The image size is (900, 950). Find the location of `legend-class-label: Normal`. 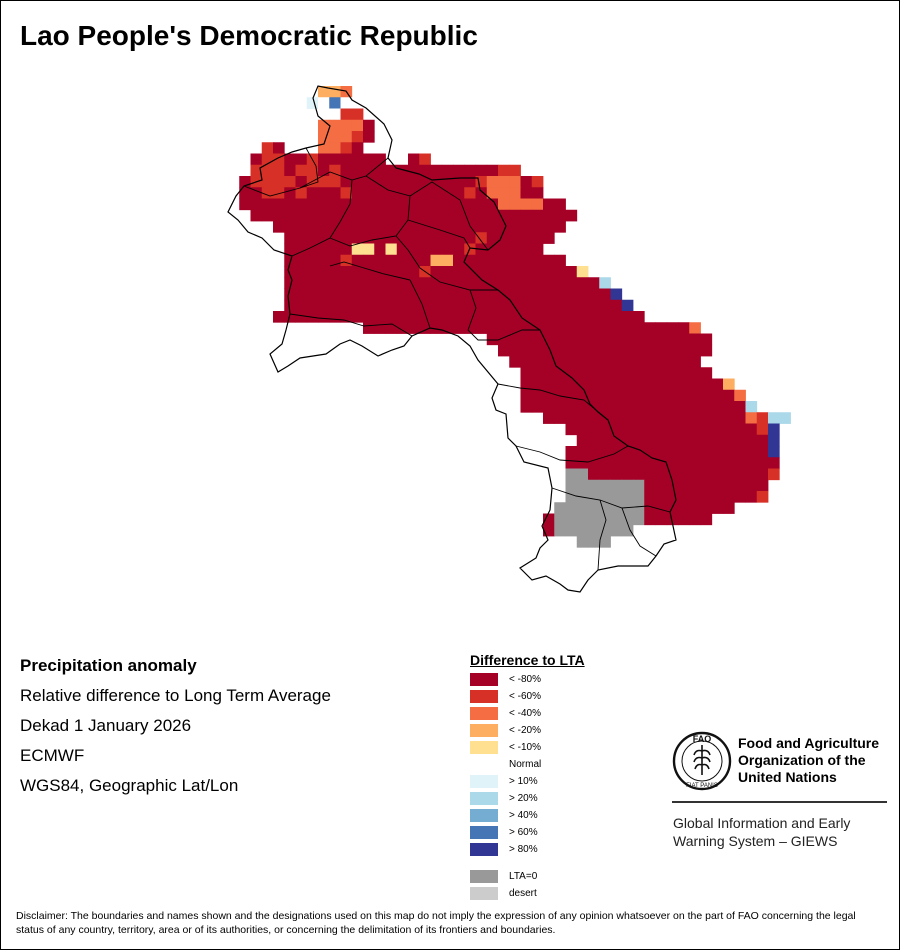

legend-class-label: Normal is located at coordinates (525, 764).